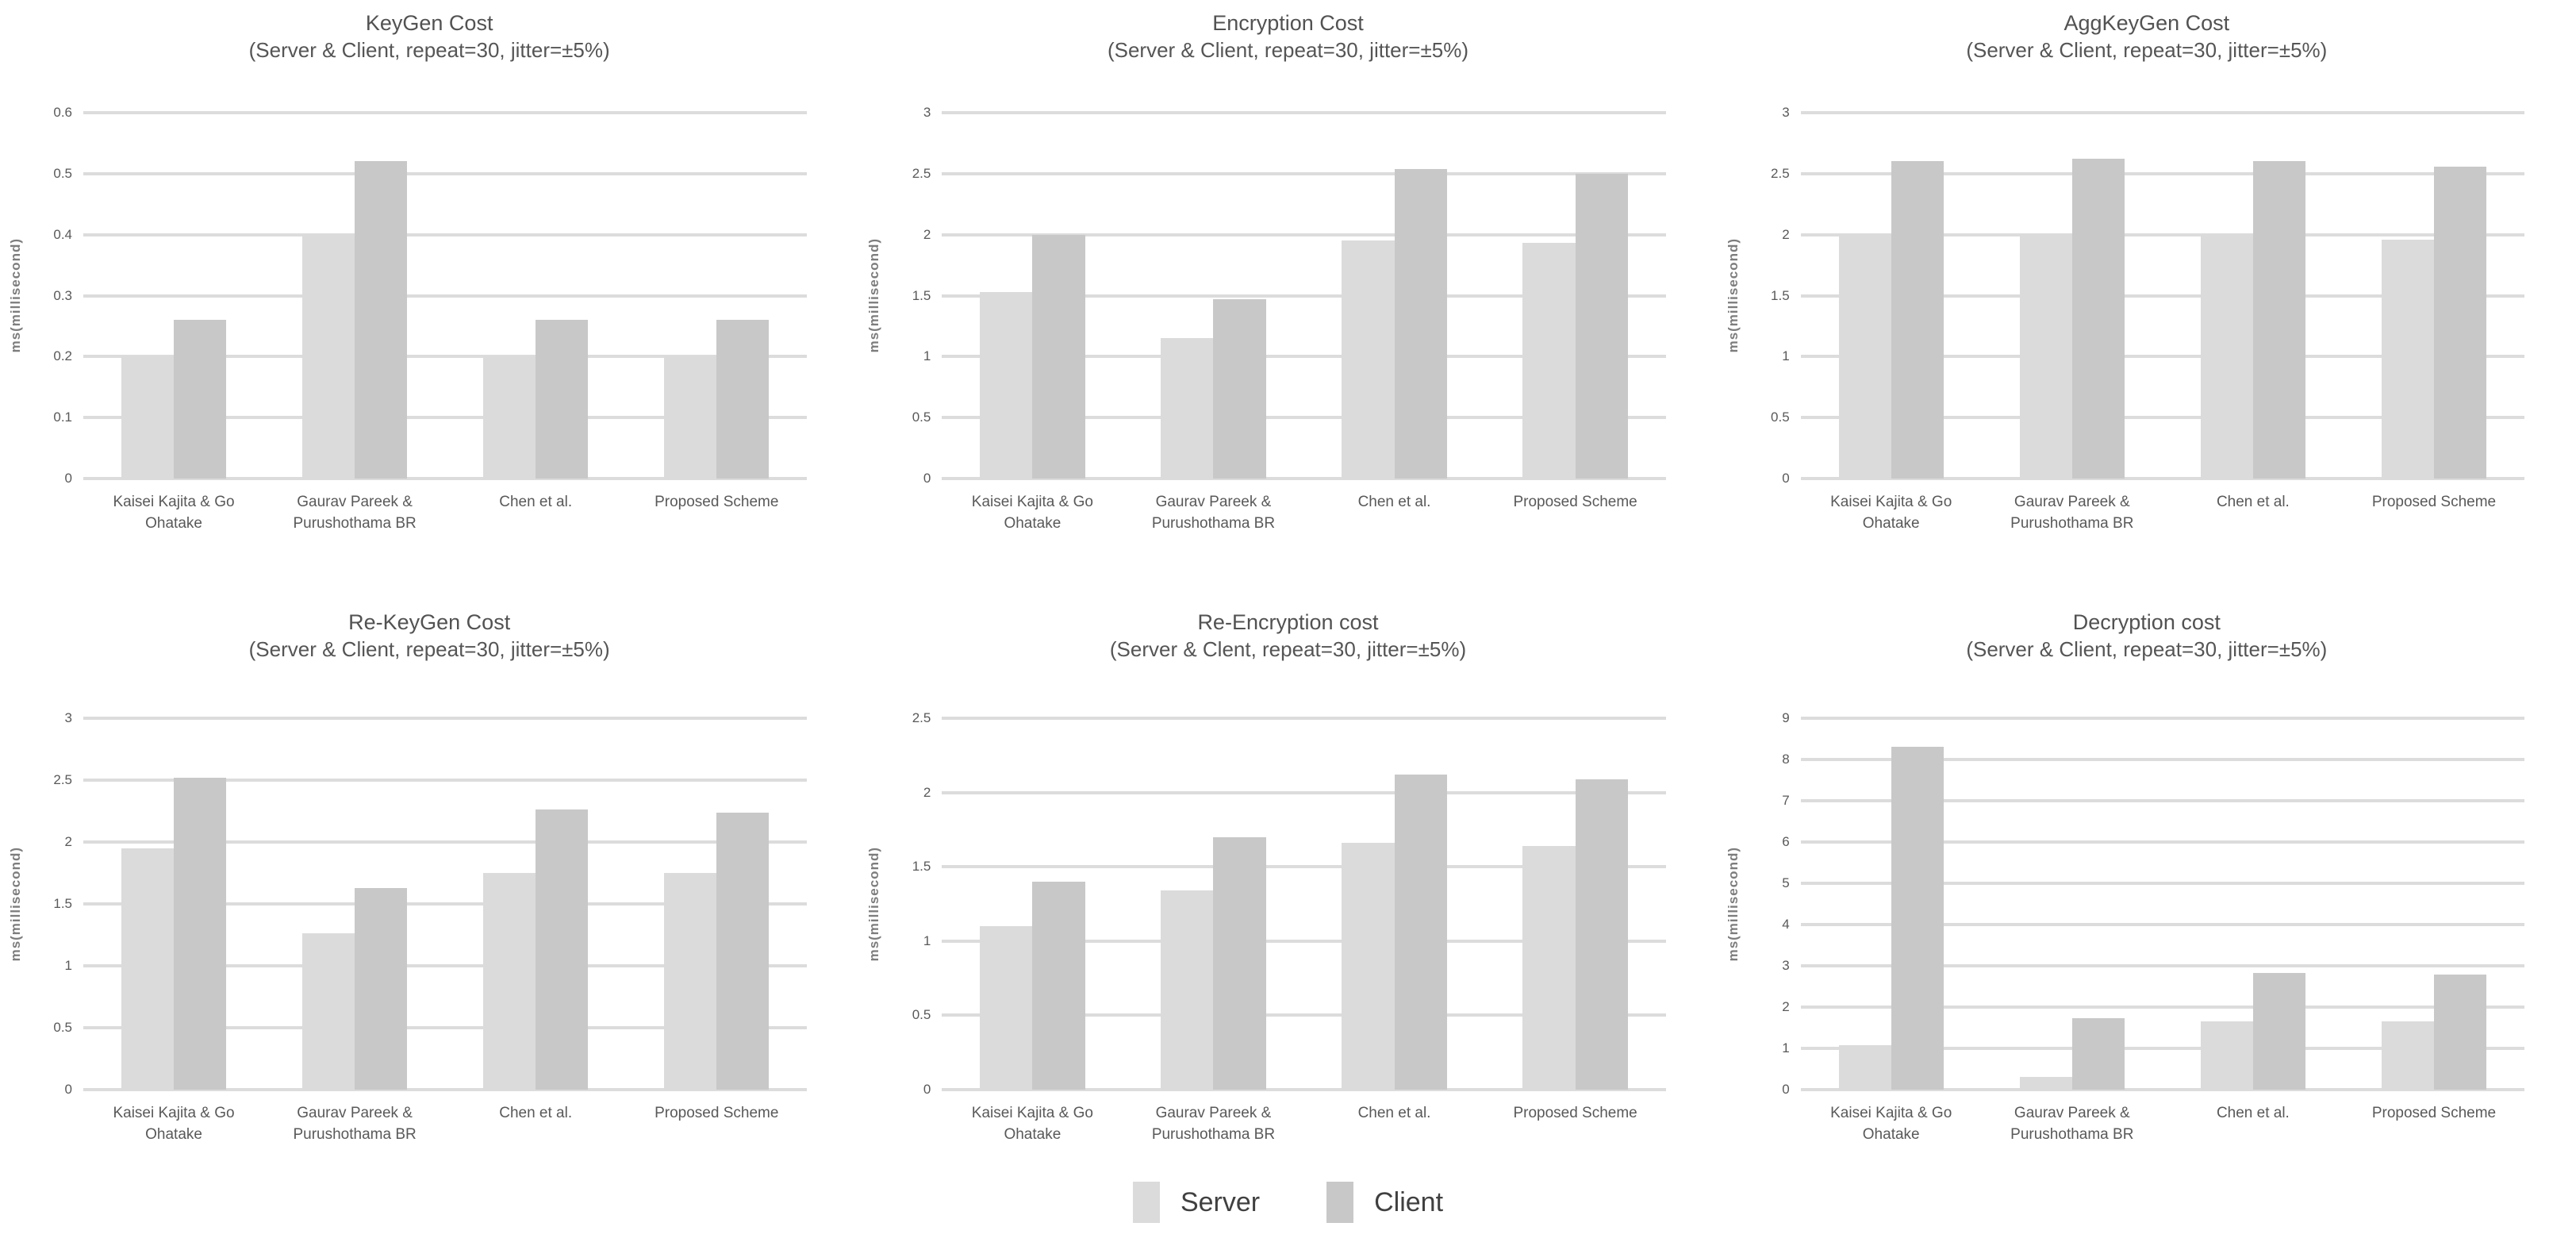 The width and height of the screenshot is (2576, 1242). I want to click on y-tick-label: 2, so click(927, 792).